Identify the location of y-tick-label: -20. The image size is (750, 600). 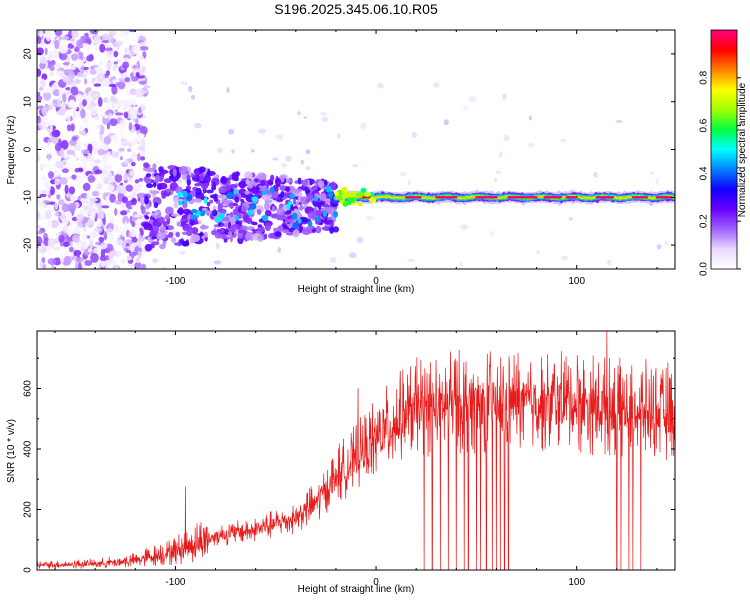
(28, 244).